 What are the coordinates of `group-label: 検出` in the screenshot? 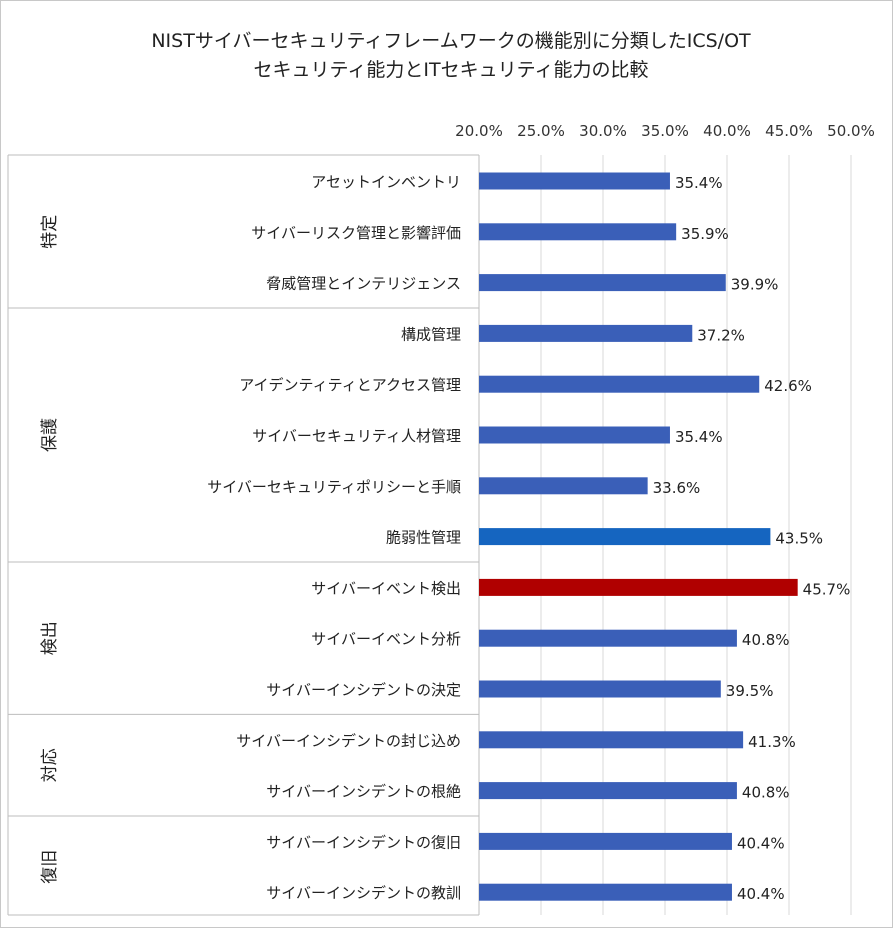 It's located at (50, 638).